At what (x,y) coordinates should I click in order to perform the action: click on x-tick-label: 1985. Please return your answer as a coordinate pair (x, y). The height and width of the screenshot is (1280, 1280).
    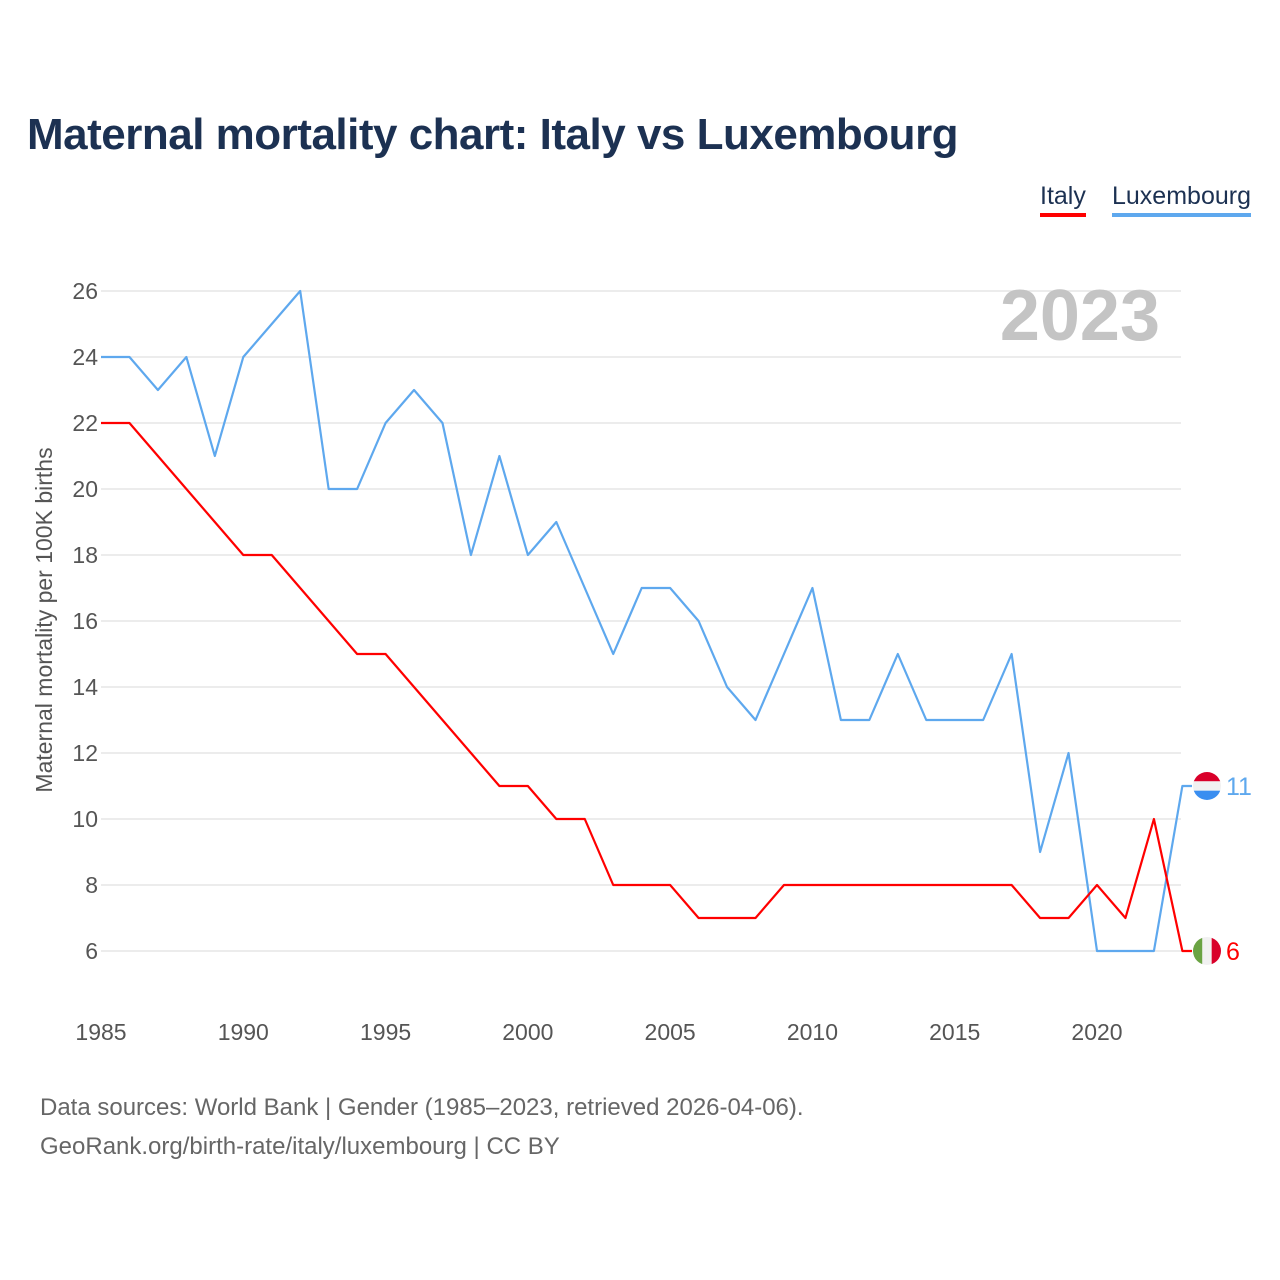
    Looking at the image, I should click on (100, 1032).